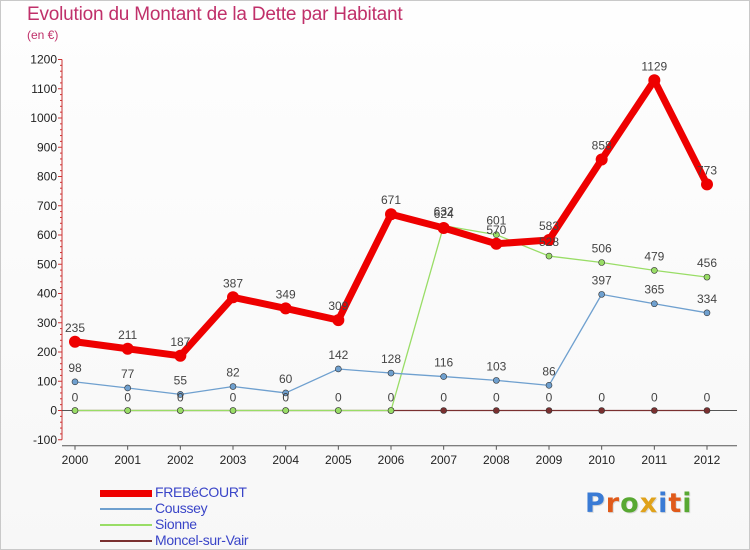 This screenshot has width=750, height=550. What do you see at coordinates (127, 335) in the screenshot?
I see `data-label: 211` at bounding box center [127, 335].